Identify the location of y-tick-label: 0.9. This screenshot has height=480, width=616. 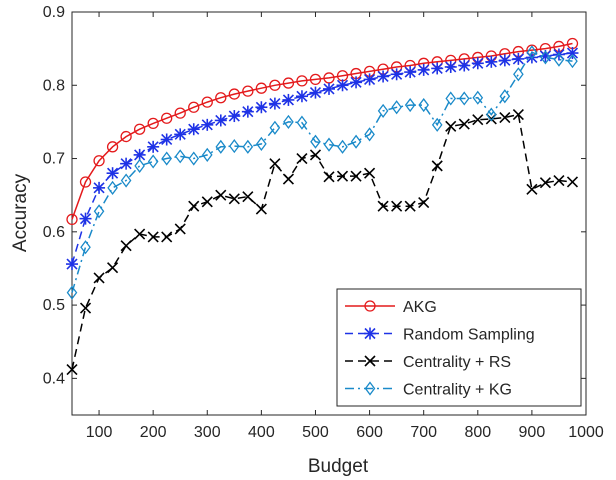
(54, 12).